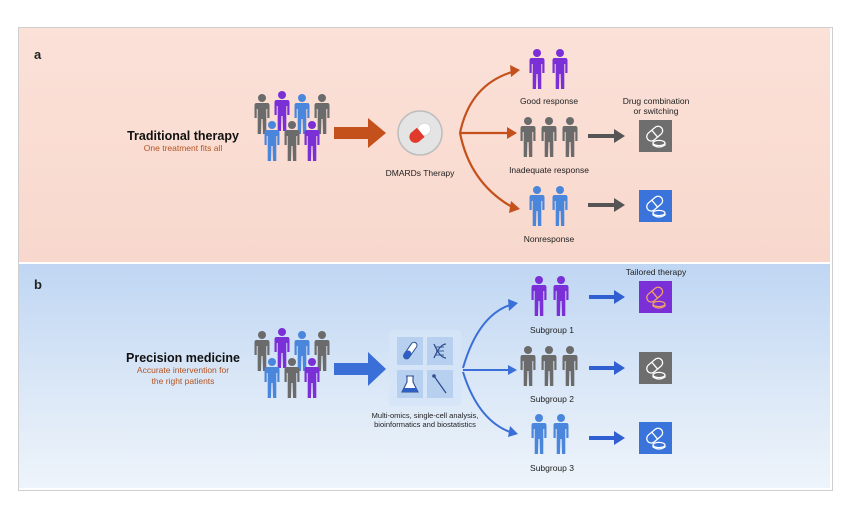  Describe the element at coordinates (183, 358) in the screenshot. I see `precision-medicine-title: Precision medicine` at that location.